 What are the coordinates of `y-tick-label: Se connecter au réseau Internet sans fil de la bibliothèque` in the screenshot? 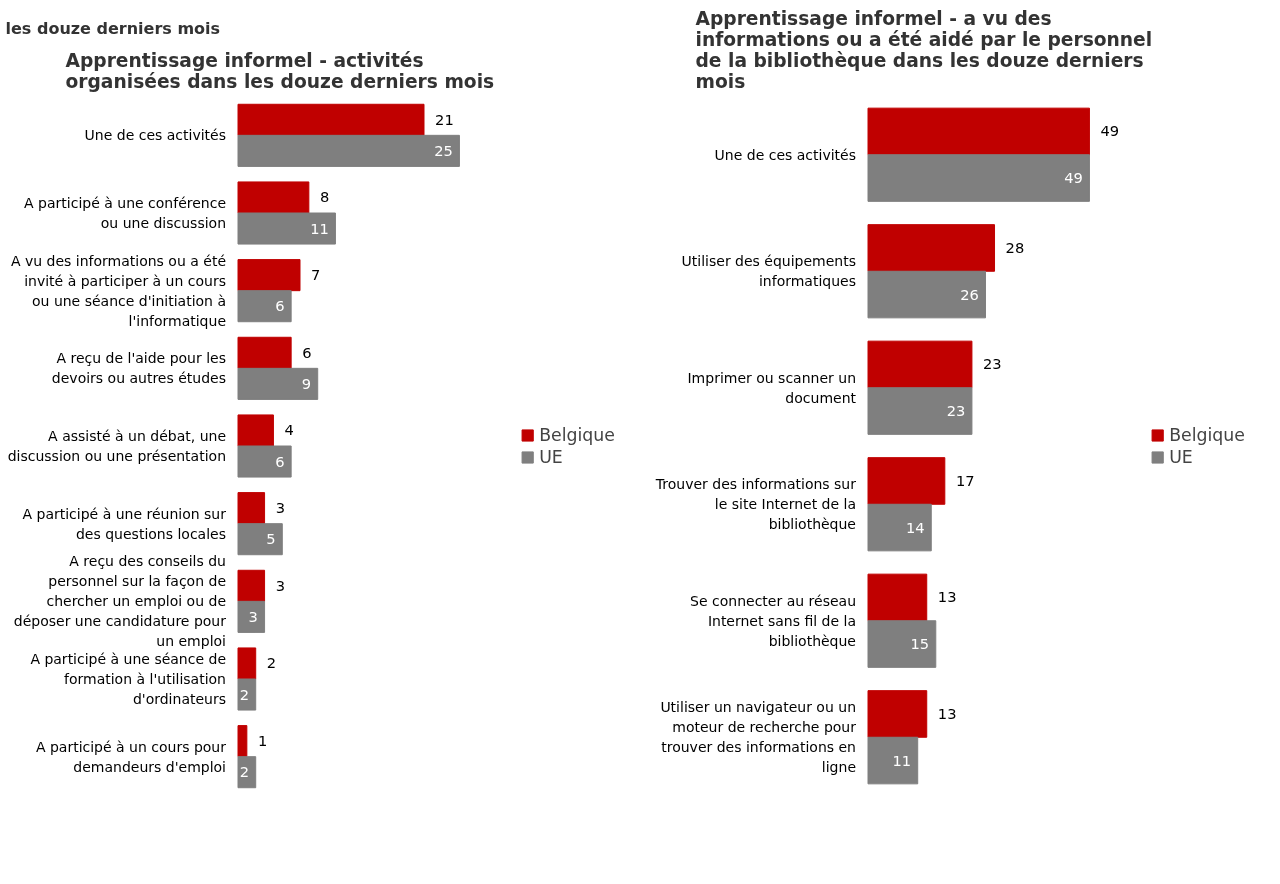 It's located at (773, 620).